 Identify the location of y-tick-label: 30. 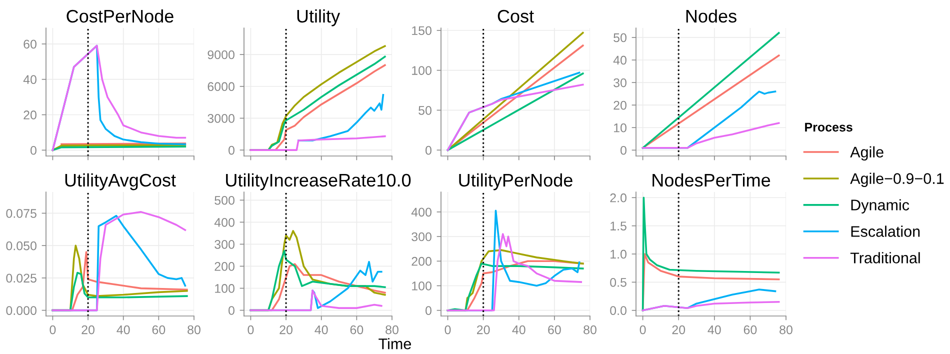
(620, 83).